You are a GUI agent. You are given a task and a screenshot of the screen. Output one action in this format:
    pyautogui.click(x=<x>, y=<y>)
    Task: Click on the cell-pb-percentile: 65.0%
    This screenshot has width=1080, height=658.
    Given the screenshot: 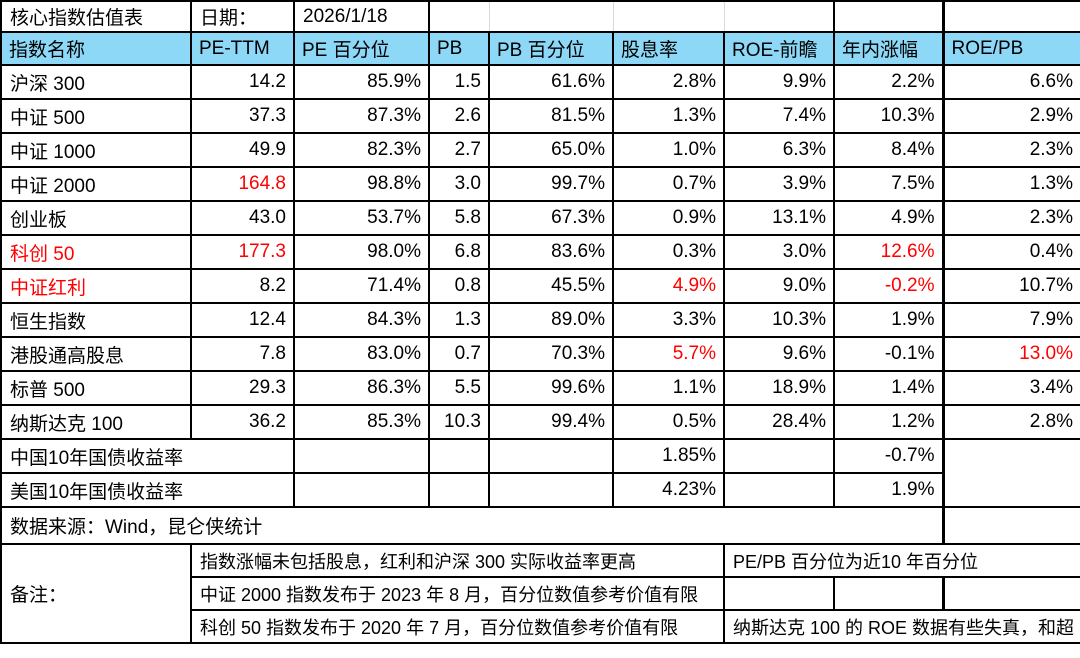 What is the action you would take?
    pyautogui.click(x=551, y=150)
    